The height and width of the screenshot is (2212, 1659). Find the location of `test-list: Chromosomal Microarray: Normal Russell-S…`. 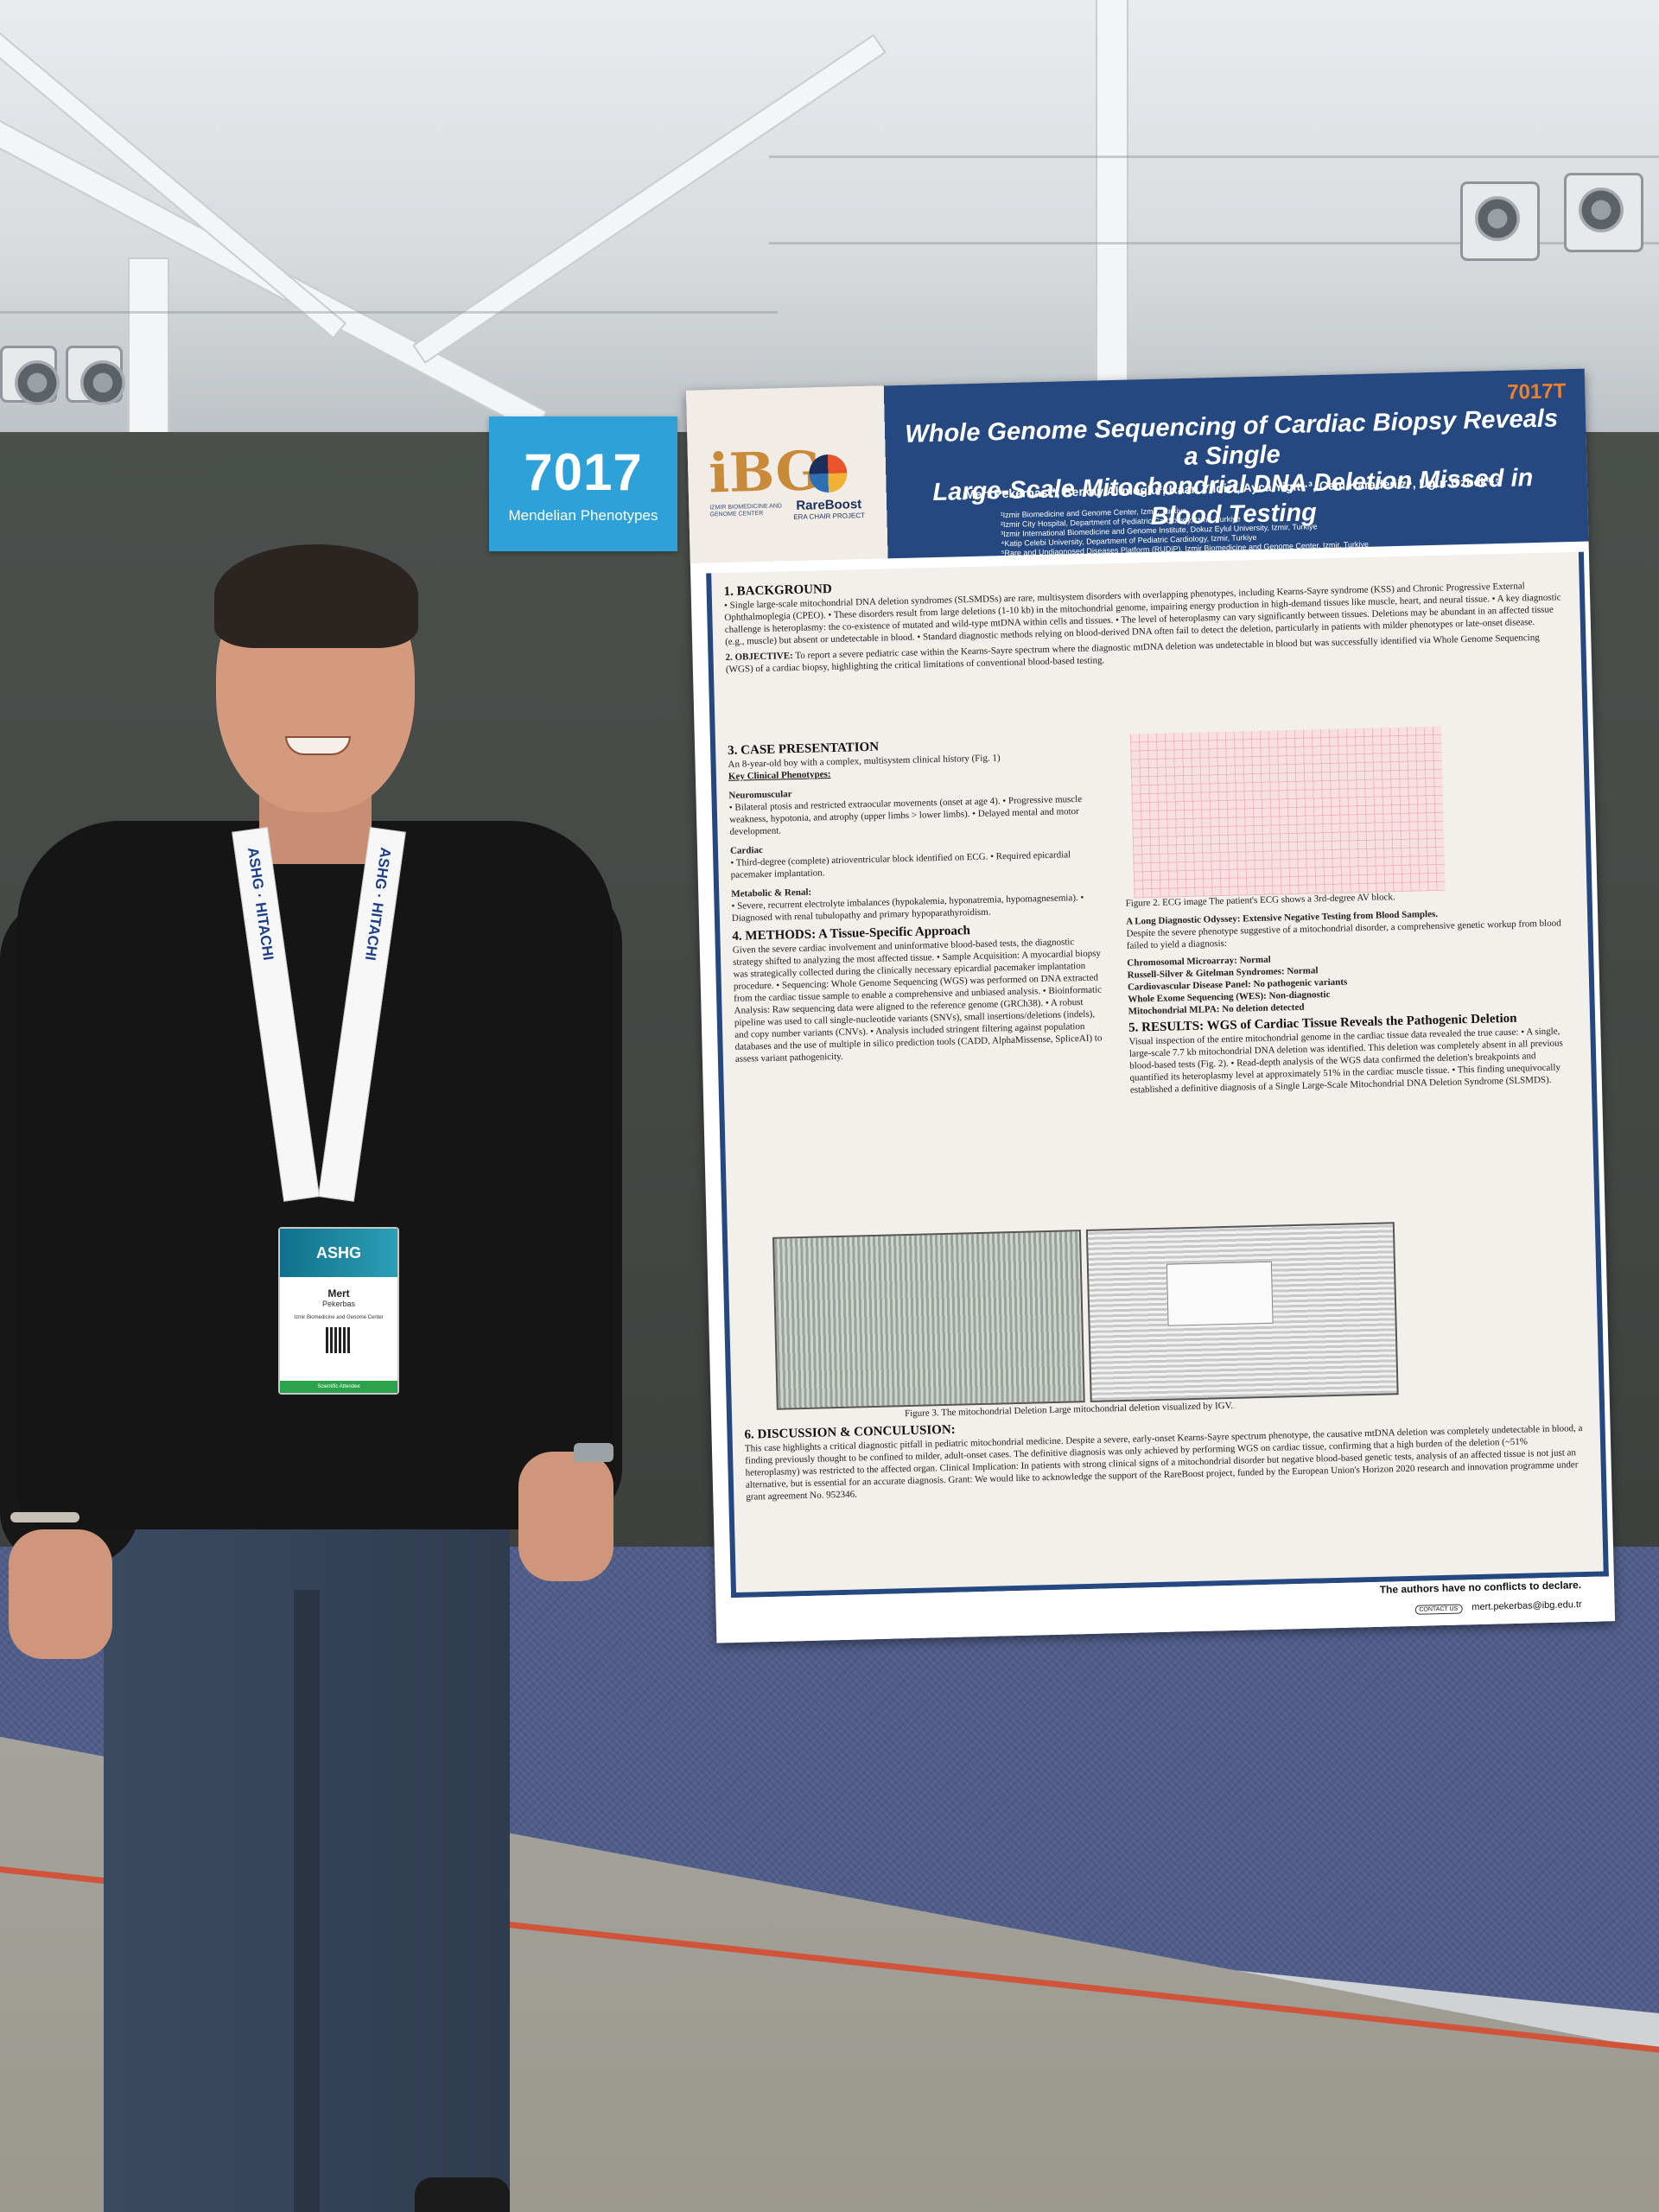

test-list: Chromosomal Microarray: Normal Russell-S… is located at coordinates (1348, 982).